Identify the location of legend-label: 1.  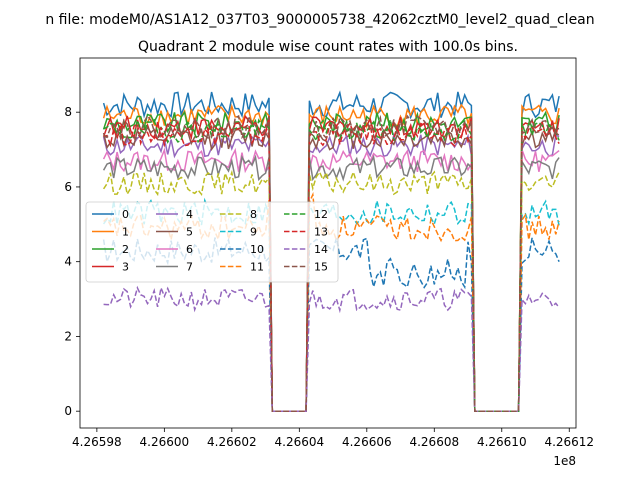
(125, 232).